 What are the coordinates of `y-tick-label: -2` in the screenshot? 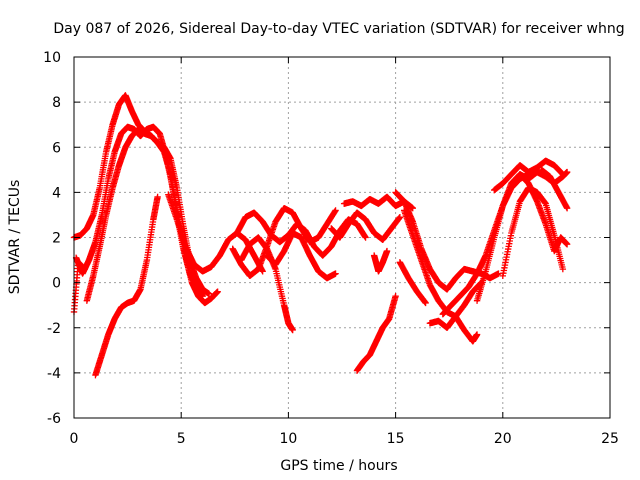 It's located at (54, 329).